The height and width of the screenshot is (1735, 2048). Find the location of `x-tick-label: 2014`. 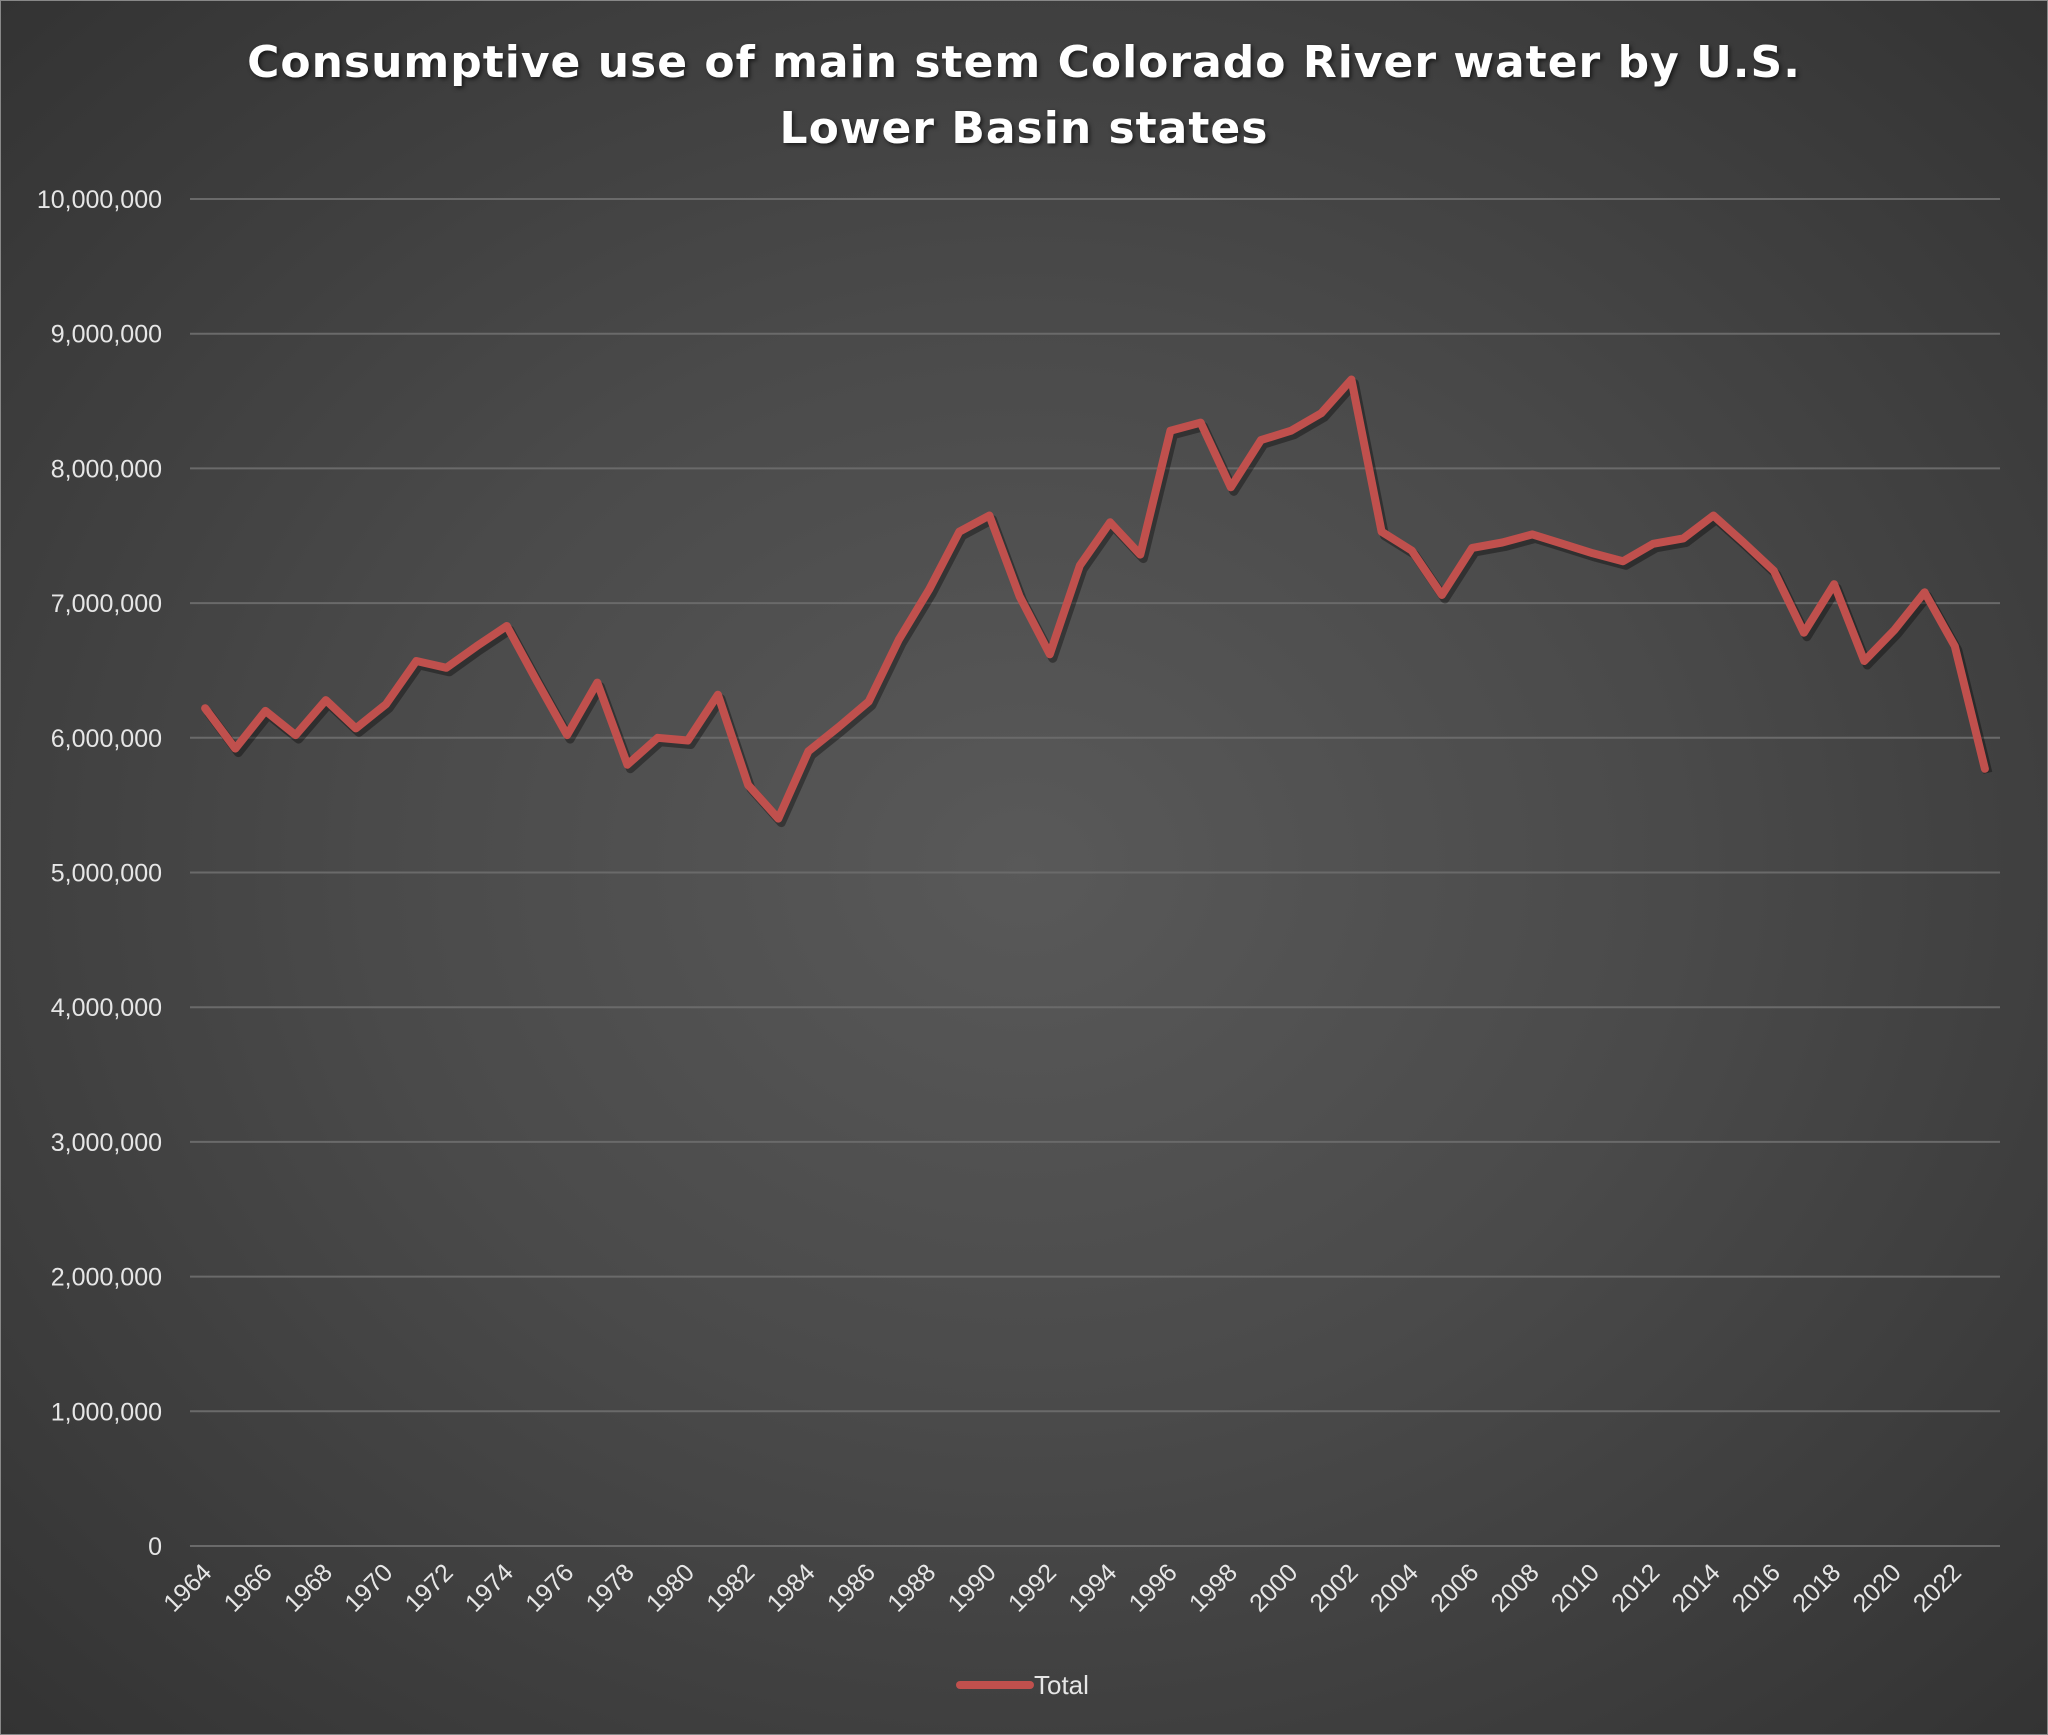

x-tick-label: 2014 is located at coordinates (1696, 1587).